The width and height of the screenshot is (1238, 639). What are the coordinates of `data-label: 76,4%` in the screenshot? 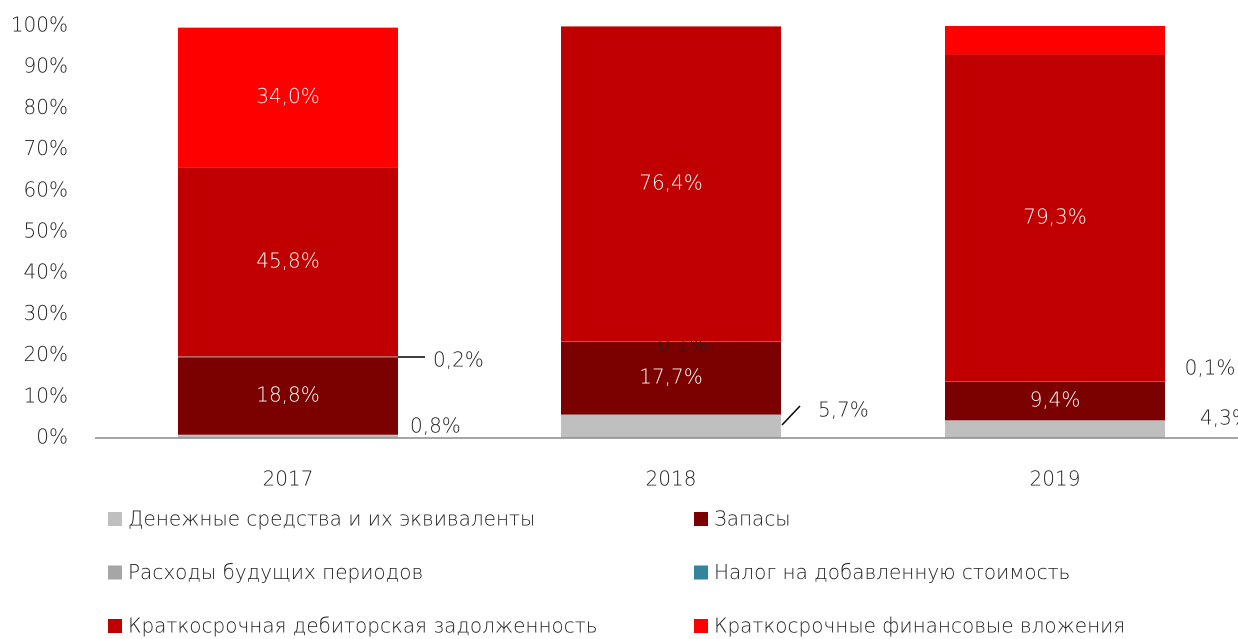 It's located at (671, 182).